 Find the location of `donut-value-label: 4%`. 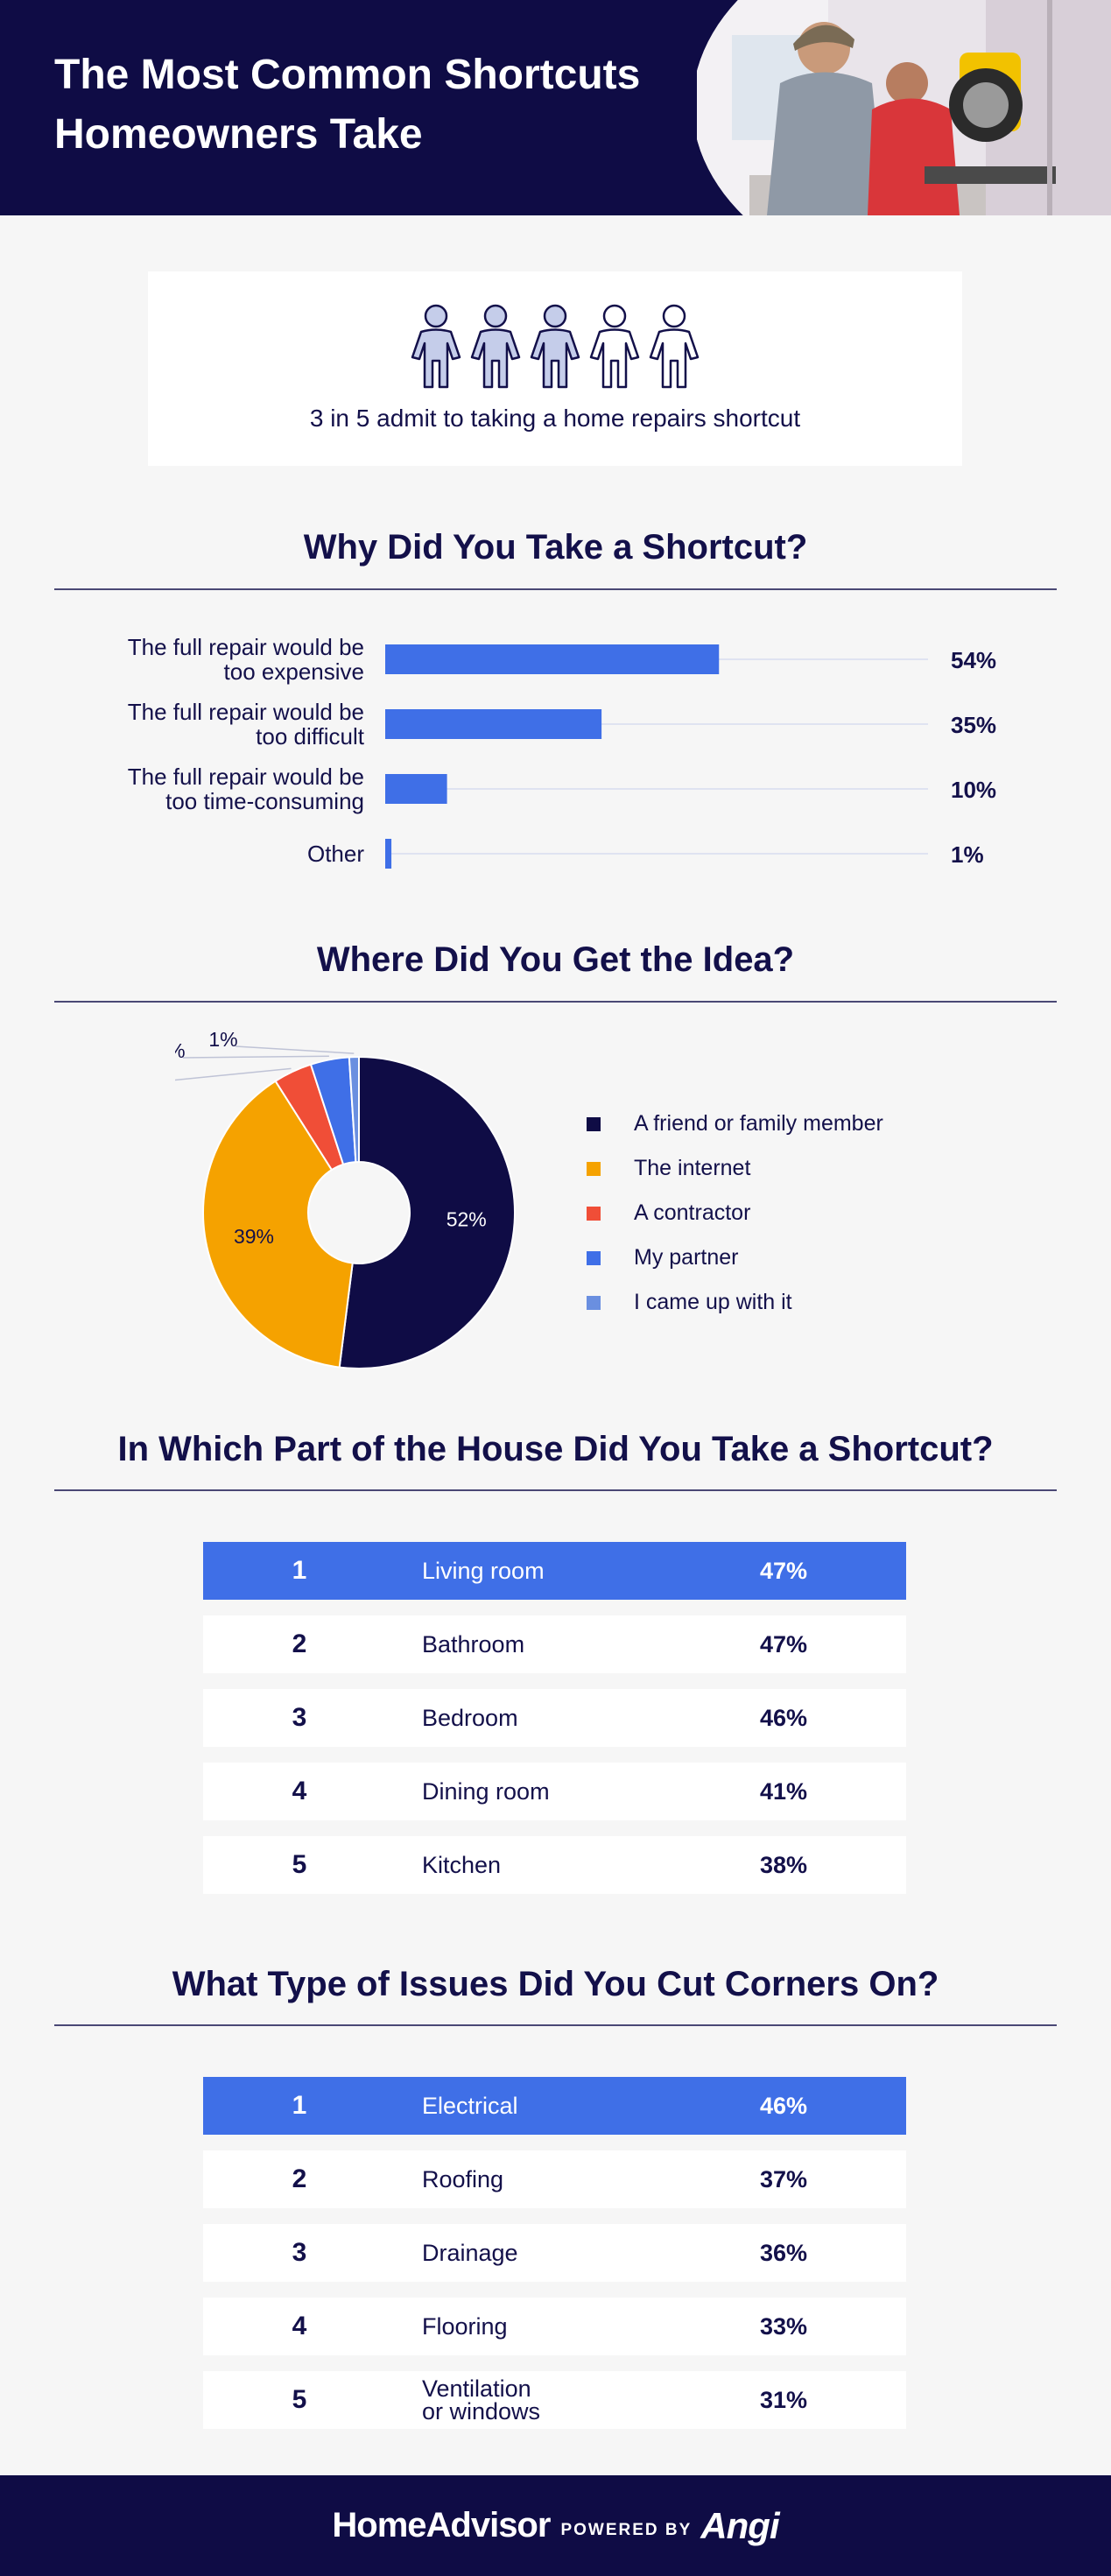

donut-value-label: 4% is located at coordinates (180, 1050).